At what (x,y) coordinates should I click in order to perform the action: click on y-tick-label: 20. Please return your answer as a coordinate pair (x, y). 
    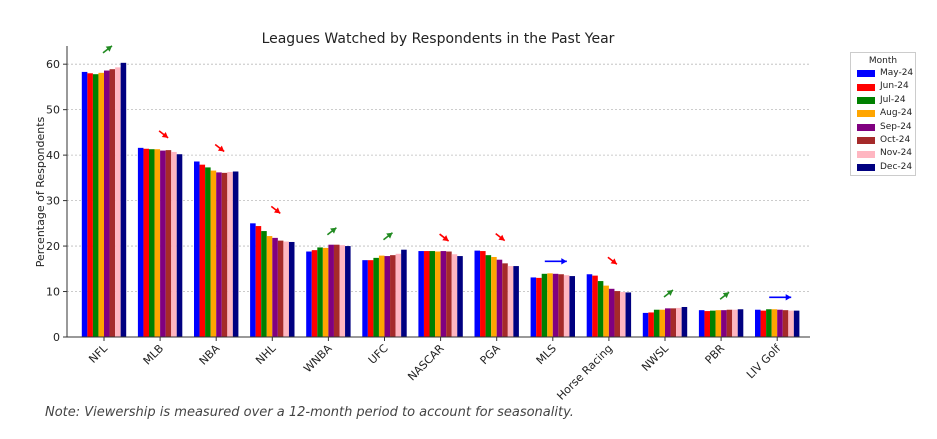
    Looking at the image, I should click on (53, 246).